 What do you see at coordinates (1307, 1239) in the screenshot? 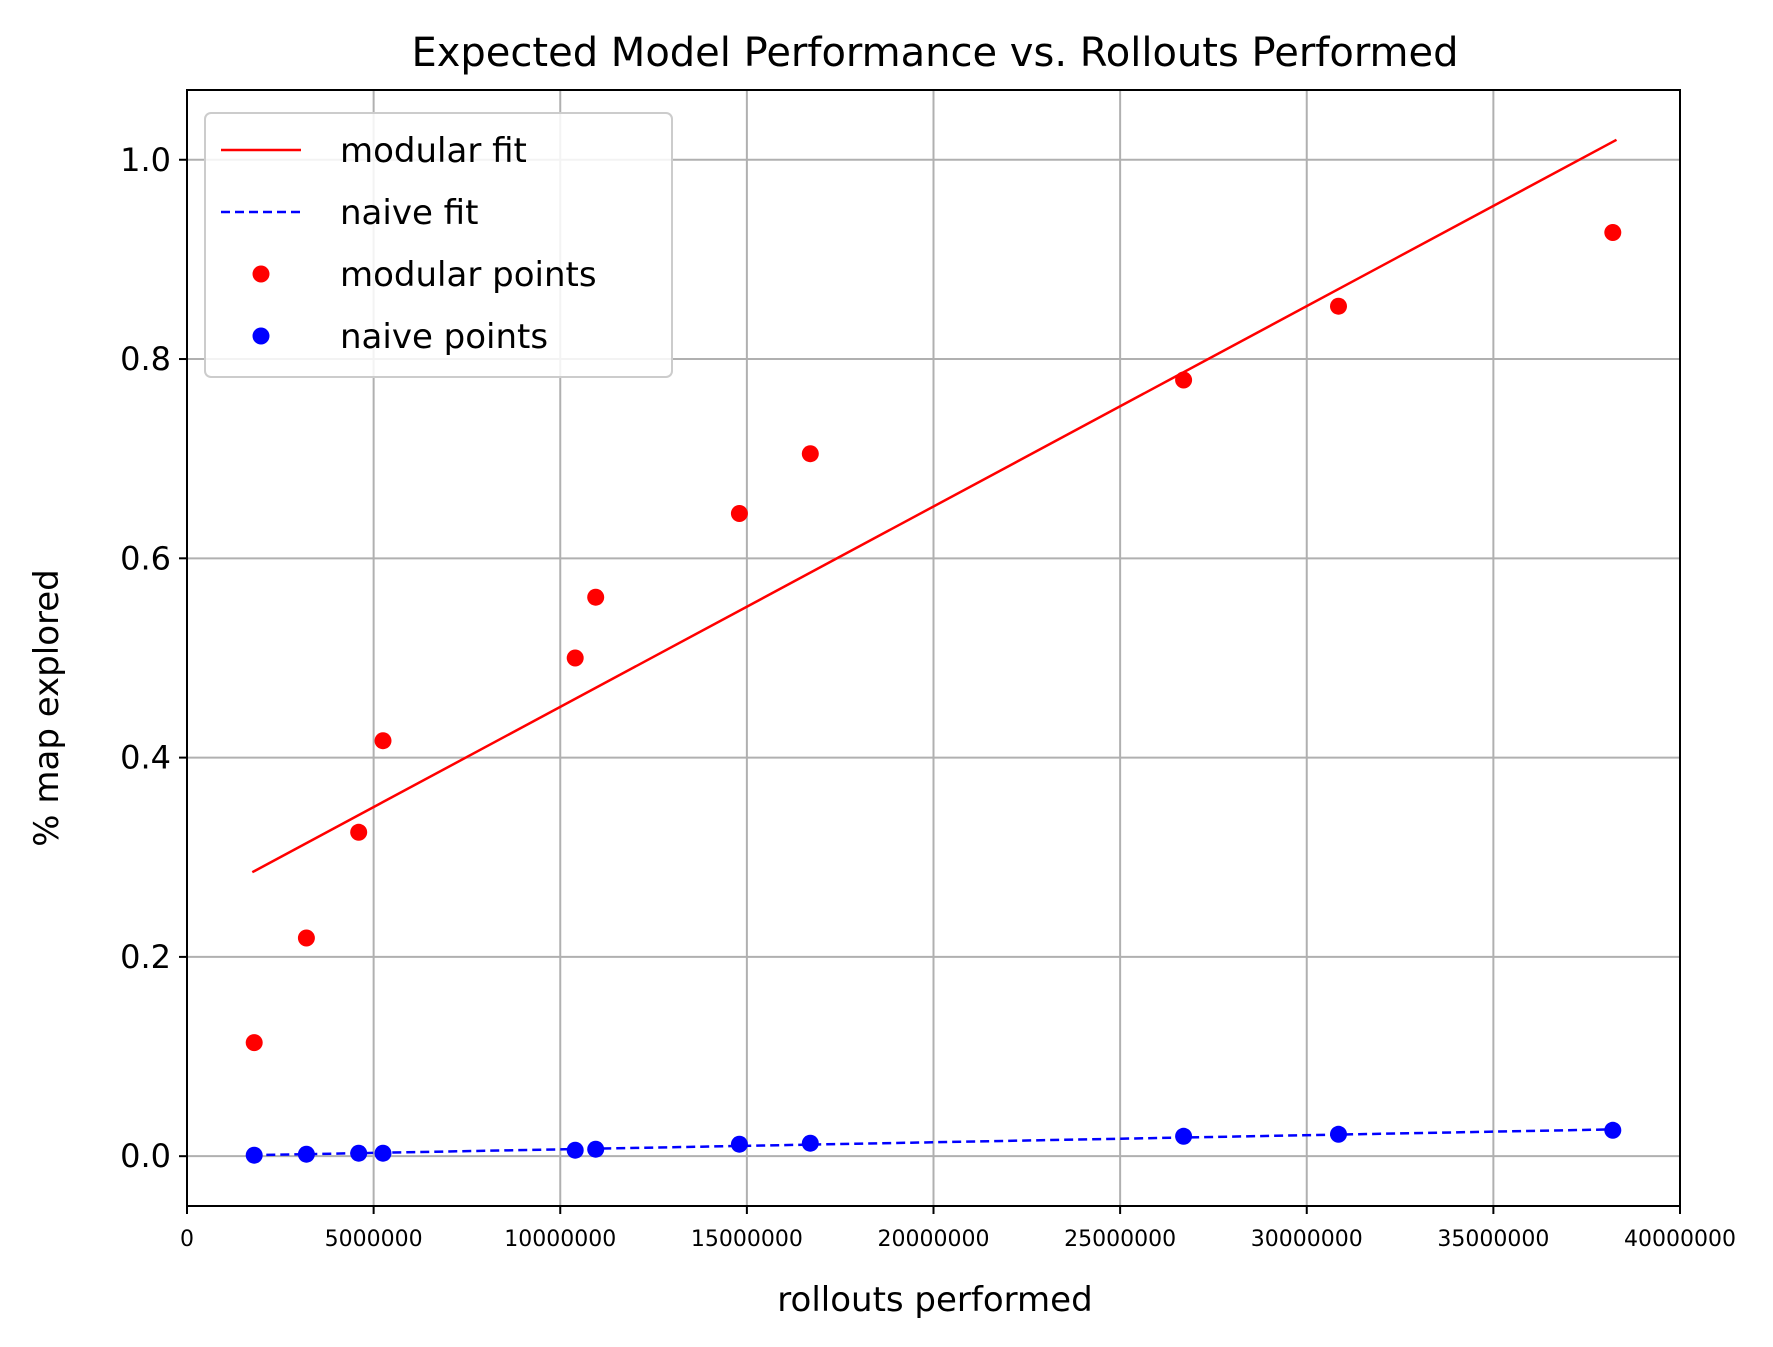
I see `x-tick-label: 30000000` at bounding box center [1307, 1239].